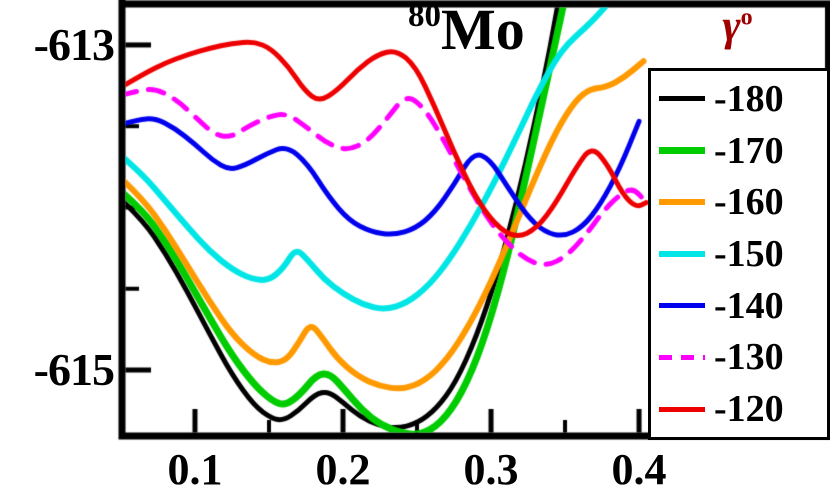 The image size is (830, 501). I want to click on plot-title: 80 Mo, so click(466, 31).